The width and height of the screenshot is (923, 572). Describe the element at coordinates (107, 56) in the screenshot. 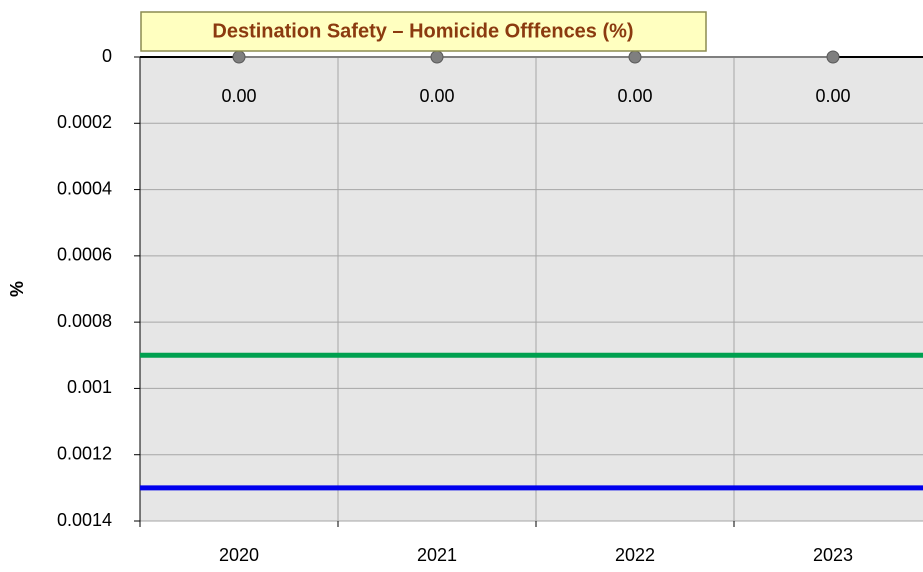

I see `y-tick-label: 0` at that location.